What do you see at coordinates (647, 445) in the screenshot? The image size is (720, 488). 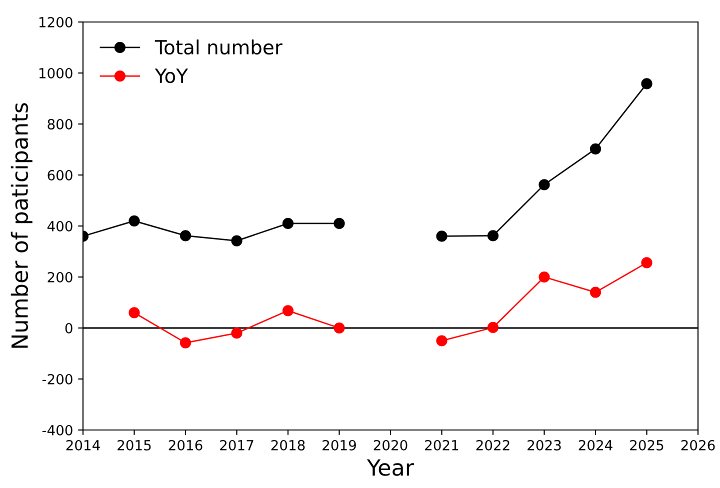 I see `x-tick-label: 2025` at bounding box center [647, 445].